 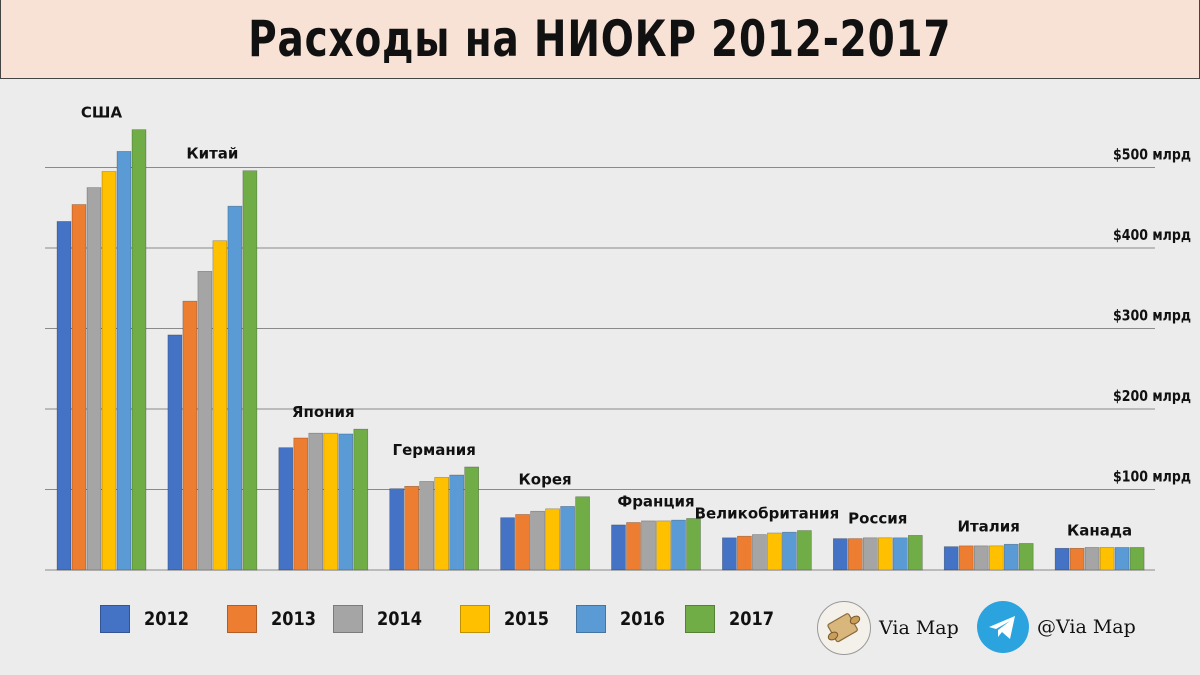 What do you see at coordinates (166, 619) in the screenshot?
I see `legend-label: 2012` at bounding box center [166, 619].